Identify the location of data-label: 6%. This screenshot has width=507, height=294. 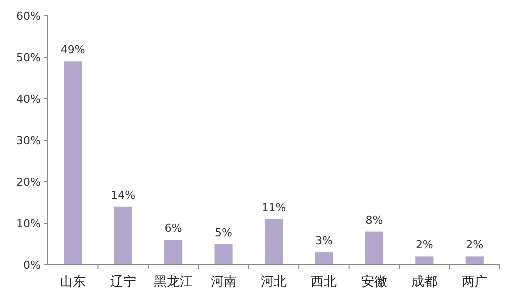
(173, 229).